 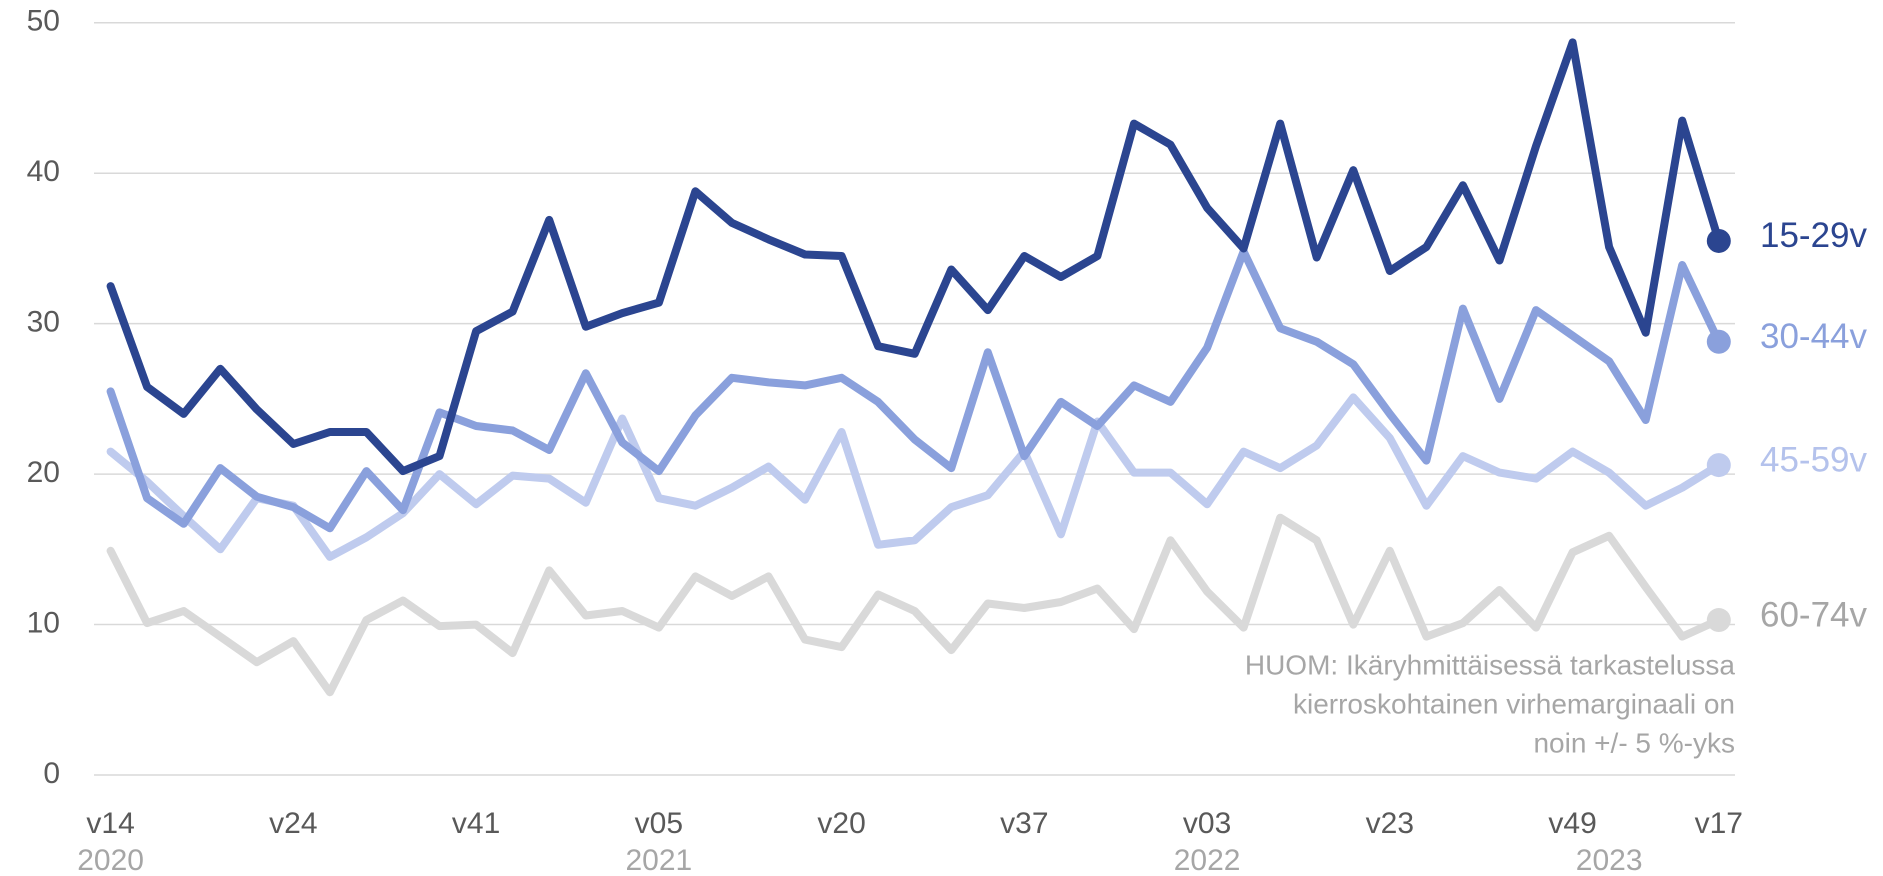 I want to click on x-tick-label: v20, so click(x=841, y=823).